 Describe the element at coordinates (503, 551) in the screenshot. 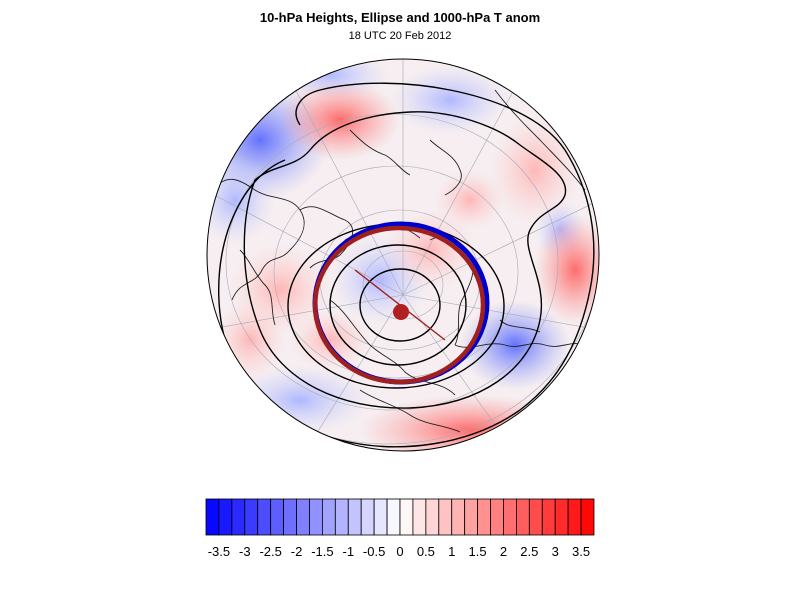

I see `colorbar-tick-label: 2` at that location.